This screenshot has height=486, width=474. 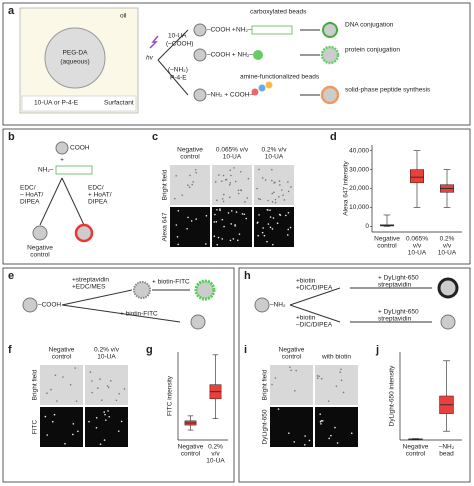 What do you see at coordinates (149, 350) in the screenshot?
I see `panel-label: g` at bounding box center [149, 350].